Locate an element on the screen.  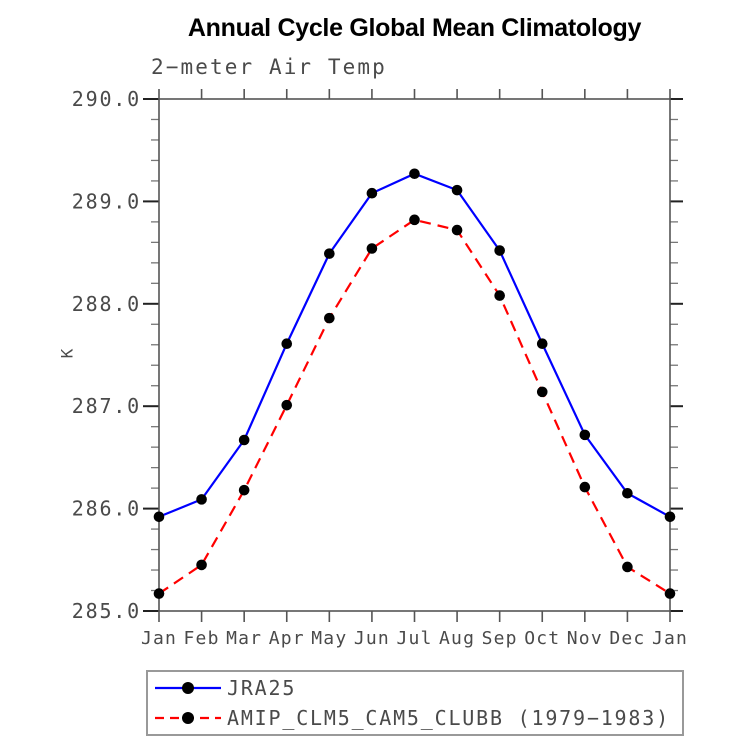
legend-swatch-jra25 is located at coordinates (188, 688).